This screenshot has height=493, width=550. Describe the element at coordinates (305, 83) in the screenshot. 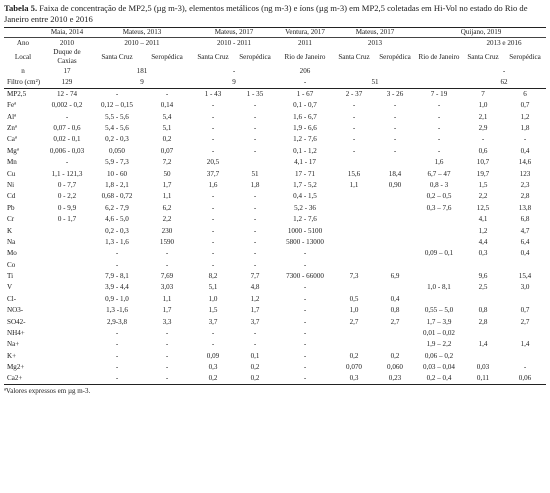

I see `filter-cell: -` at that location.